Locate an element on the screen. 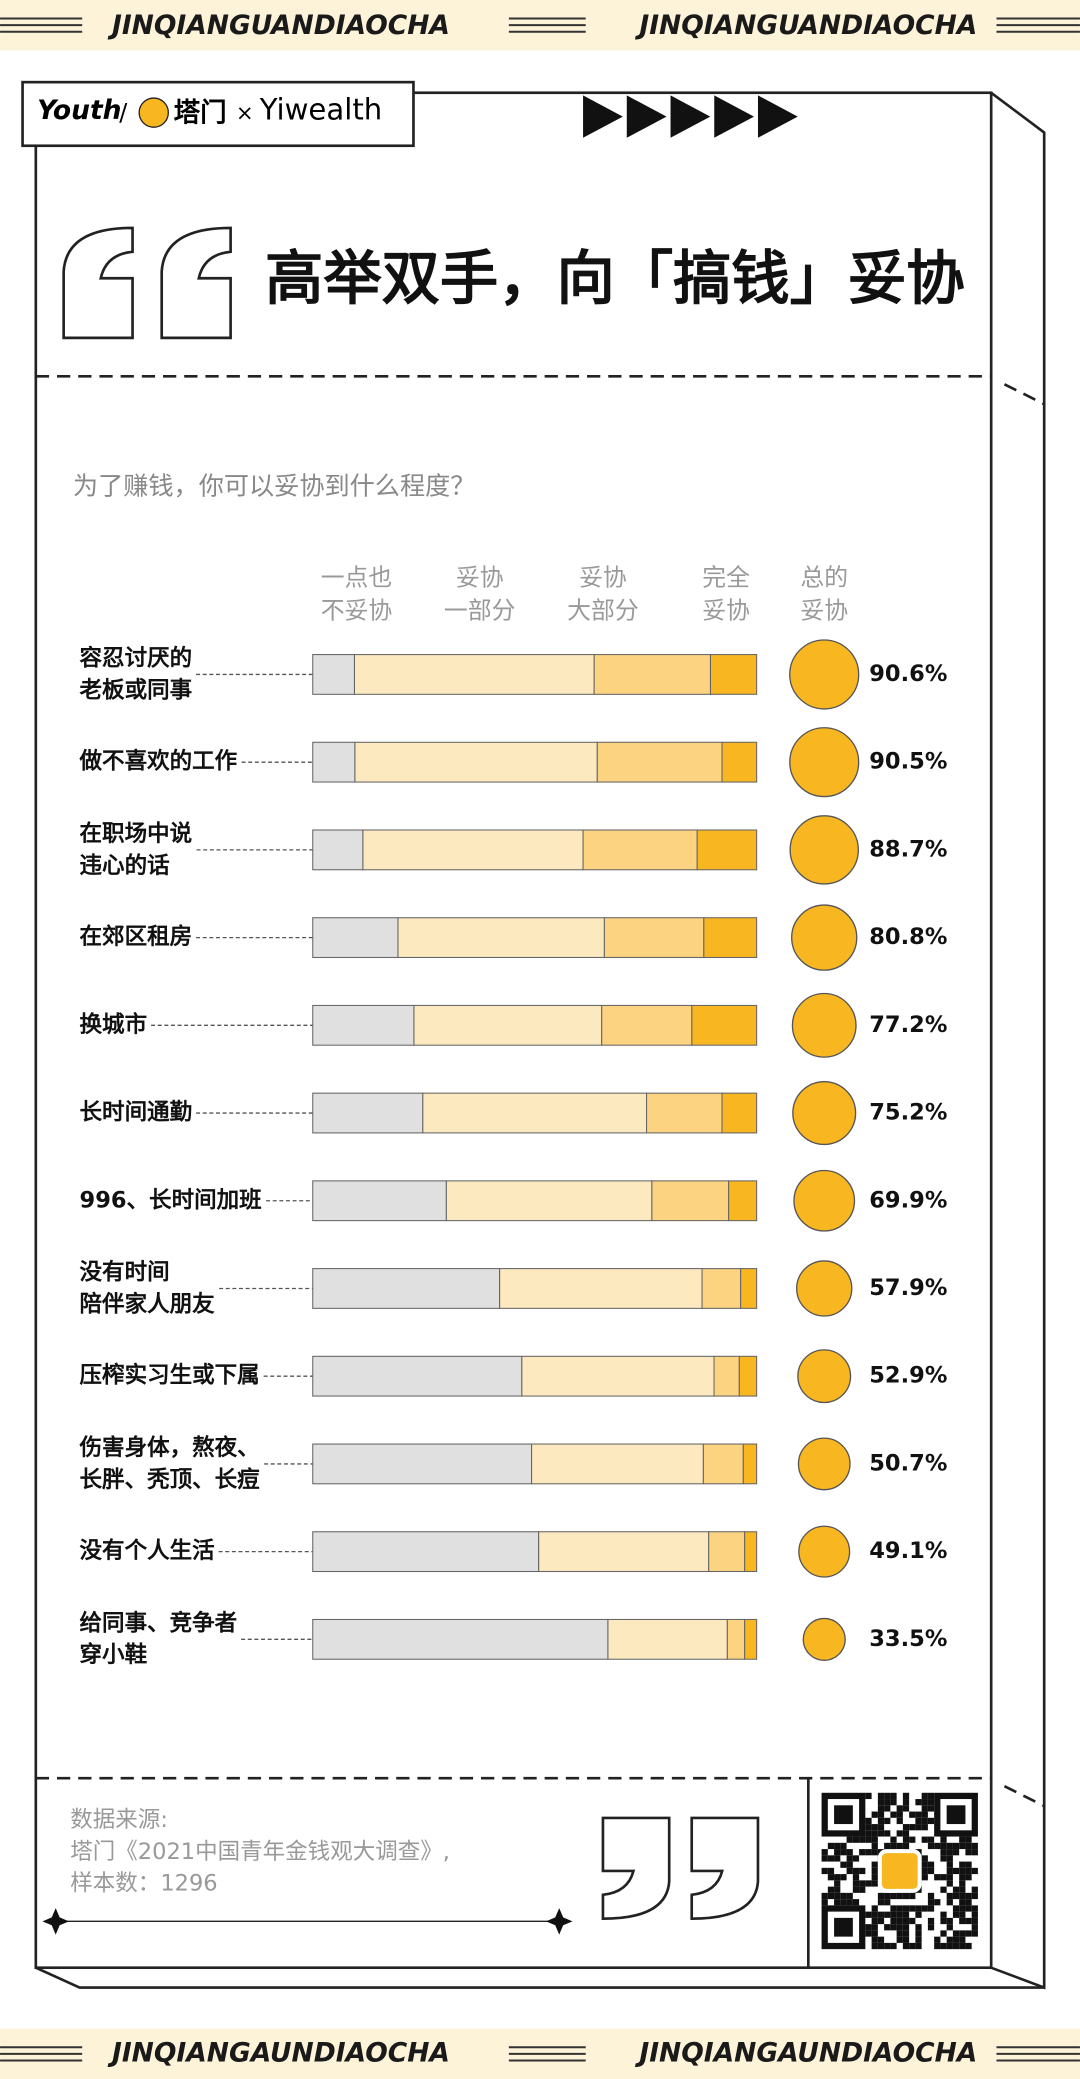 The width and height of the screenshot is (1080, 2079). legend-label: 一点也不妥协 is located at coordinates (357, 593).